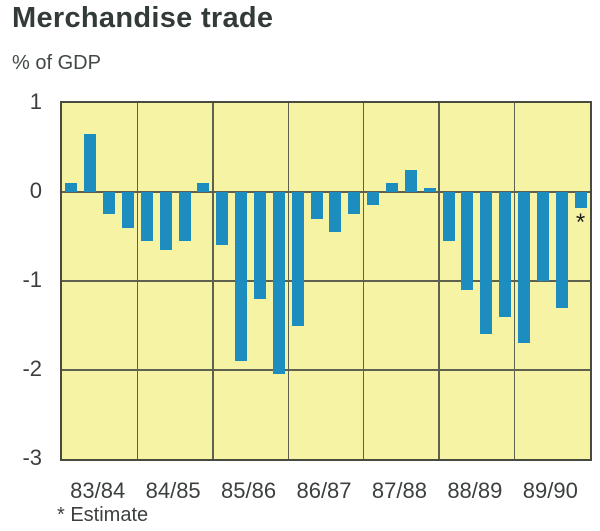 The width and height of the screenshot is (600, 531). Describe the element at coordinates (373, 199) in the screenshot. I see `bar-87-88-q1` at that location.